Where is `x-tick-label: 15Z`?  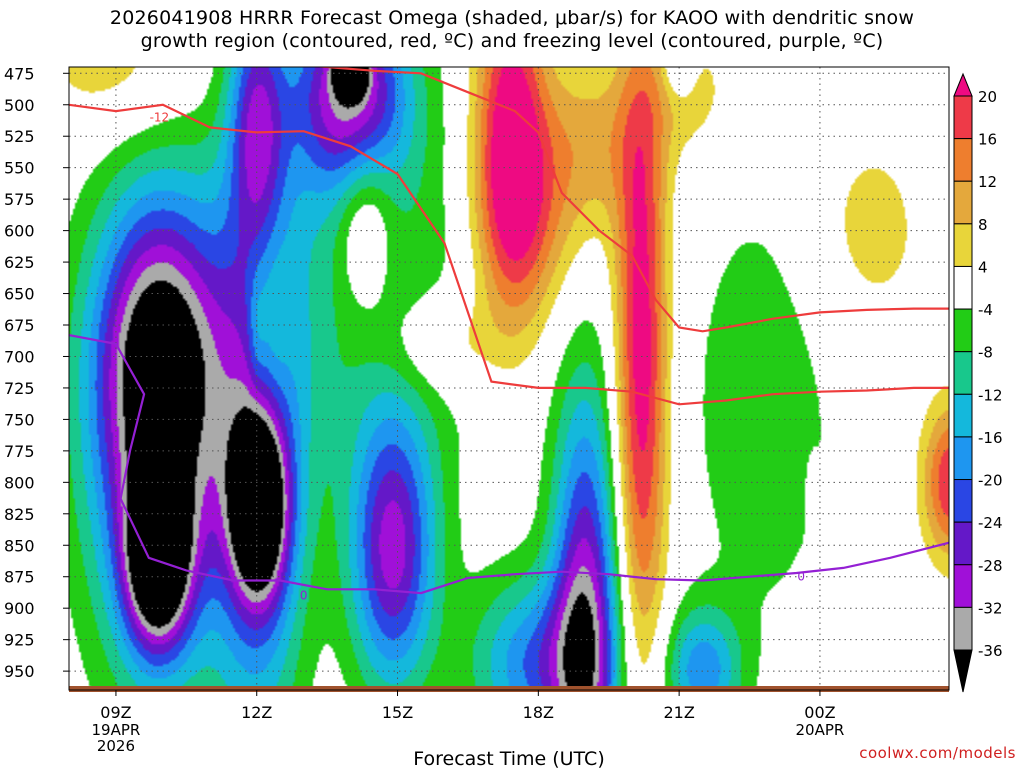 x-tick-label: 15Z is located at coordinates (397, 712).